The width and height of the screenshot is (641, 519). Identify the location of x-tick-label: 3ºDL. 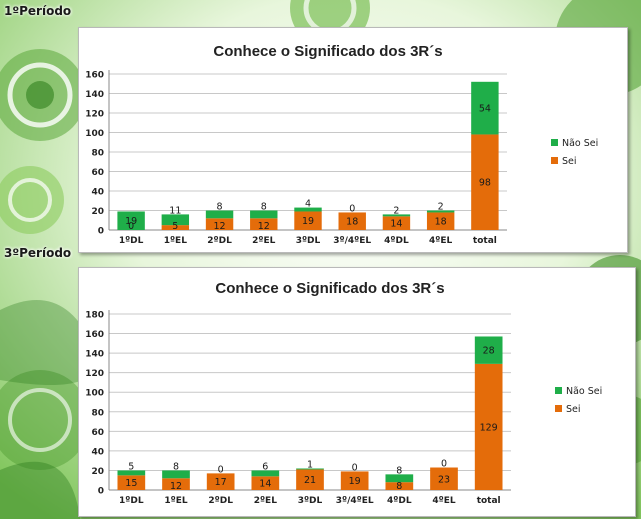
(310, 501).